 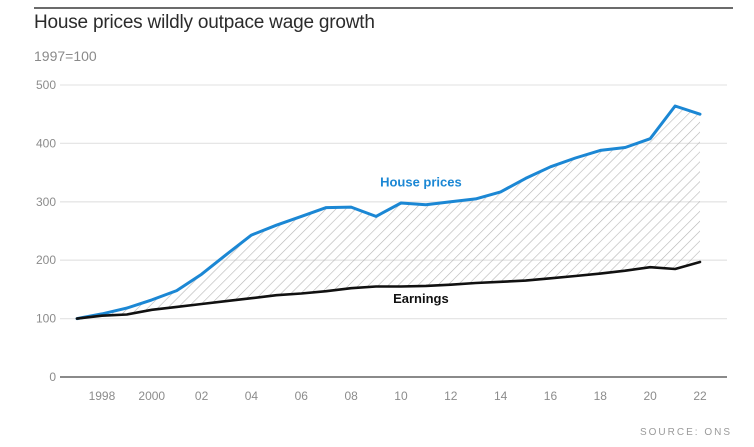 I want to click on chart-subtitle: 1997=100, so click(x=65, y=56).